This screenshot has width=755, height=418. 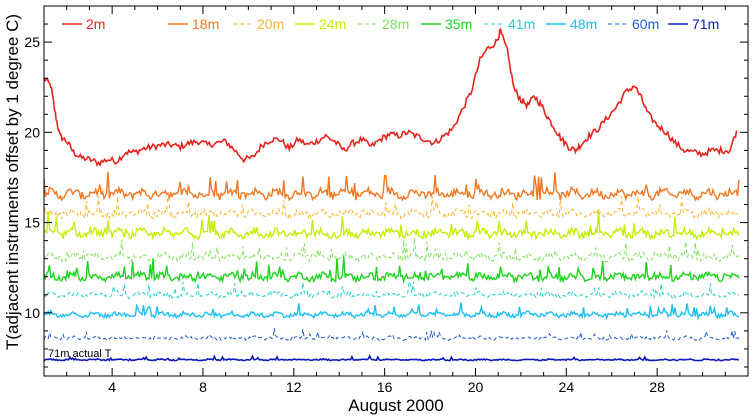 What do you see at coordinates (203, 387) in the screenshot?
I see `x-tick-label-8: 8` at bounding box center [203, 387].